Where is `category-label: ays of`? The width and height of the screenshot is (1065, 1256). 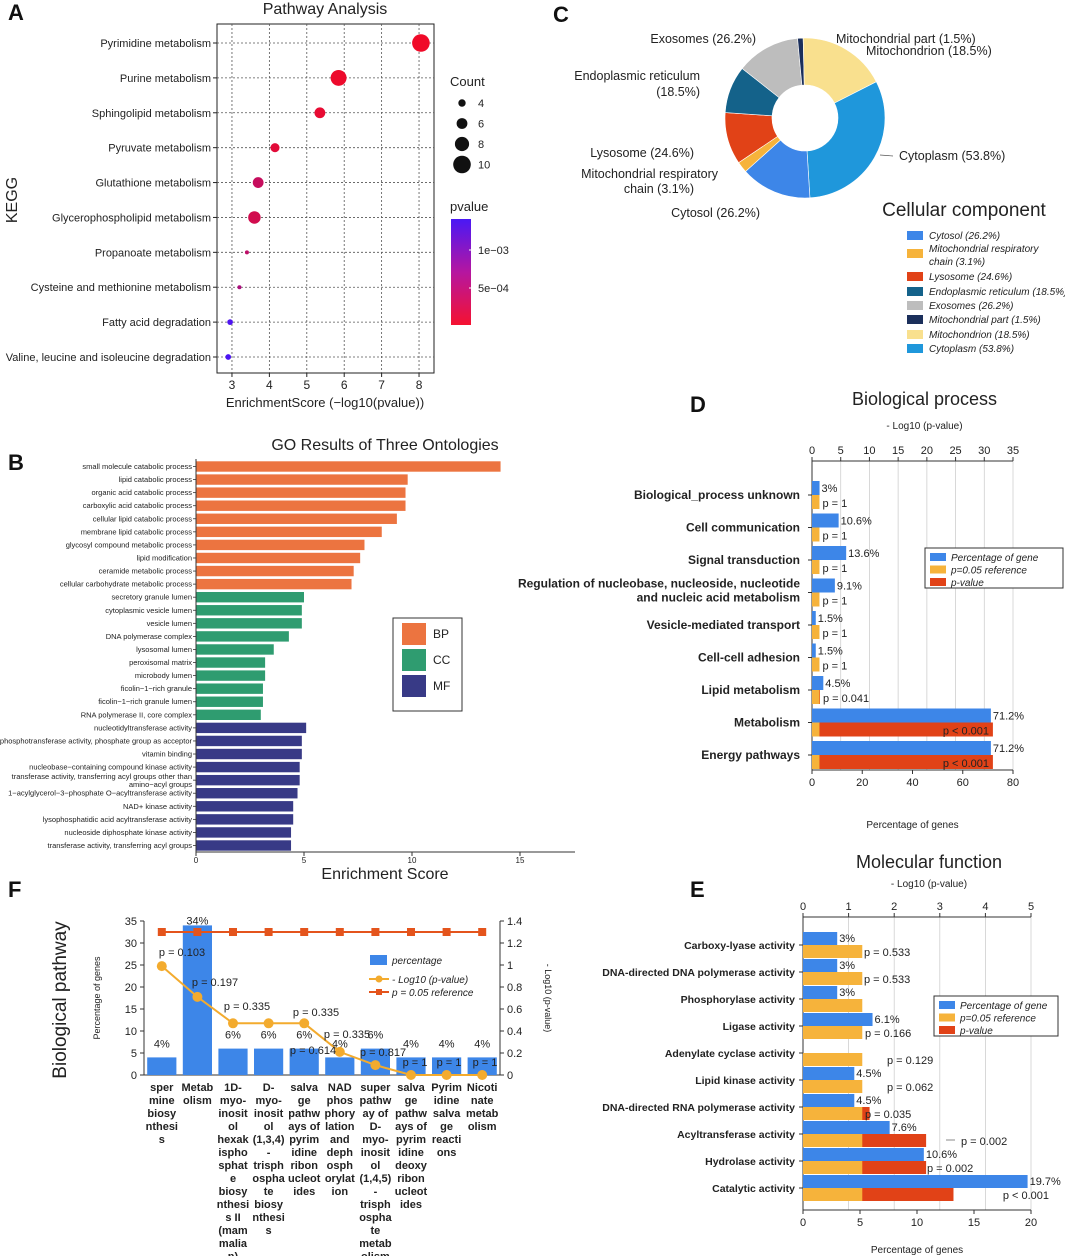 category-label: ays of is located at coordinates (411, 1127).